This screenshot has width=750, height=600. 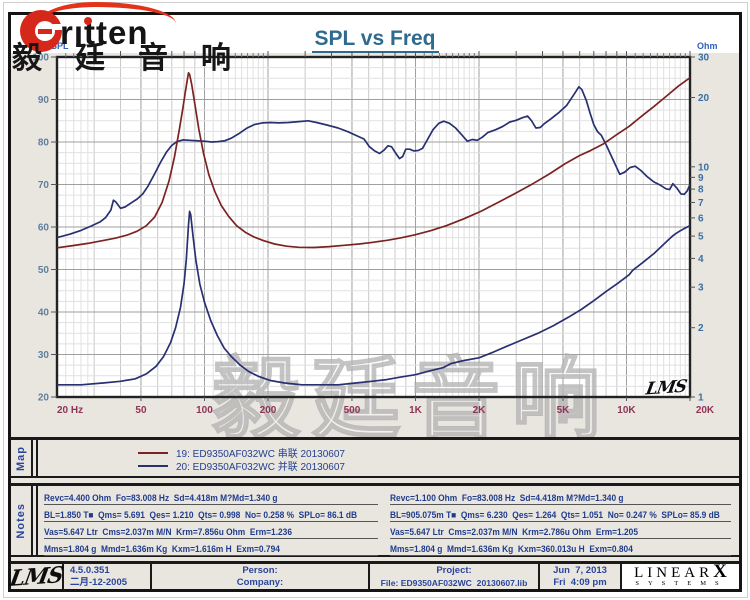 I want to click on axis-tick-label: 60, so click(x=44, y=228).